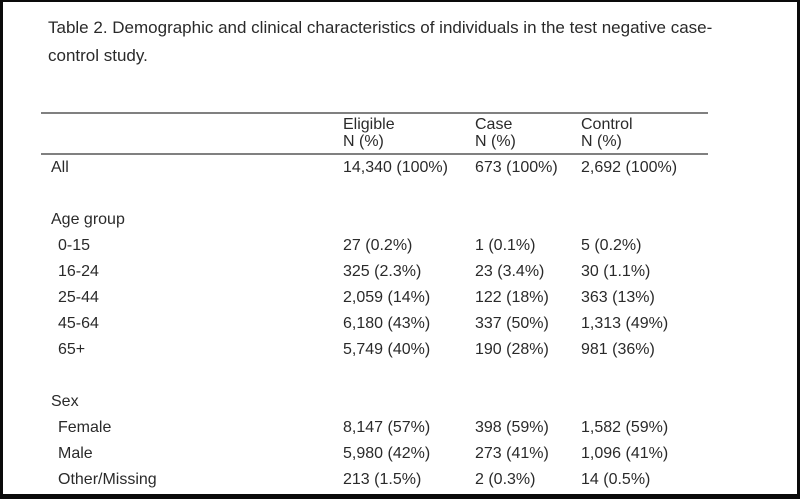 The width and height of the screenshot is (800, 499). I want to click on table-header: Eligible N (%) Case N (%) Control N (%), so click(374, 134).